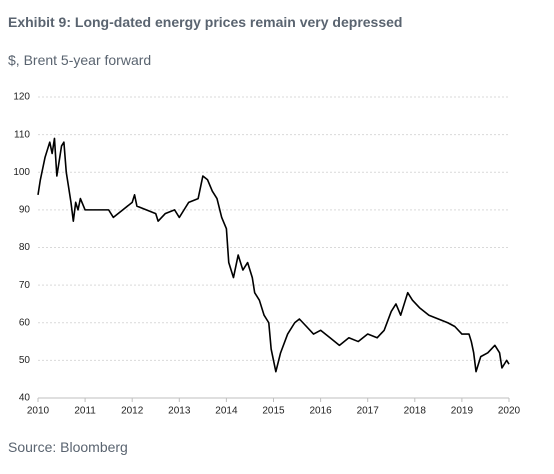  Describe the element at coordinates (273, 411) in the screenshot. I see `x-tick-label: 2015` at that location.